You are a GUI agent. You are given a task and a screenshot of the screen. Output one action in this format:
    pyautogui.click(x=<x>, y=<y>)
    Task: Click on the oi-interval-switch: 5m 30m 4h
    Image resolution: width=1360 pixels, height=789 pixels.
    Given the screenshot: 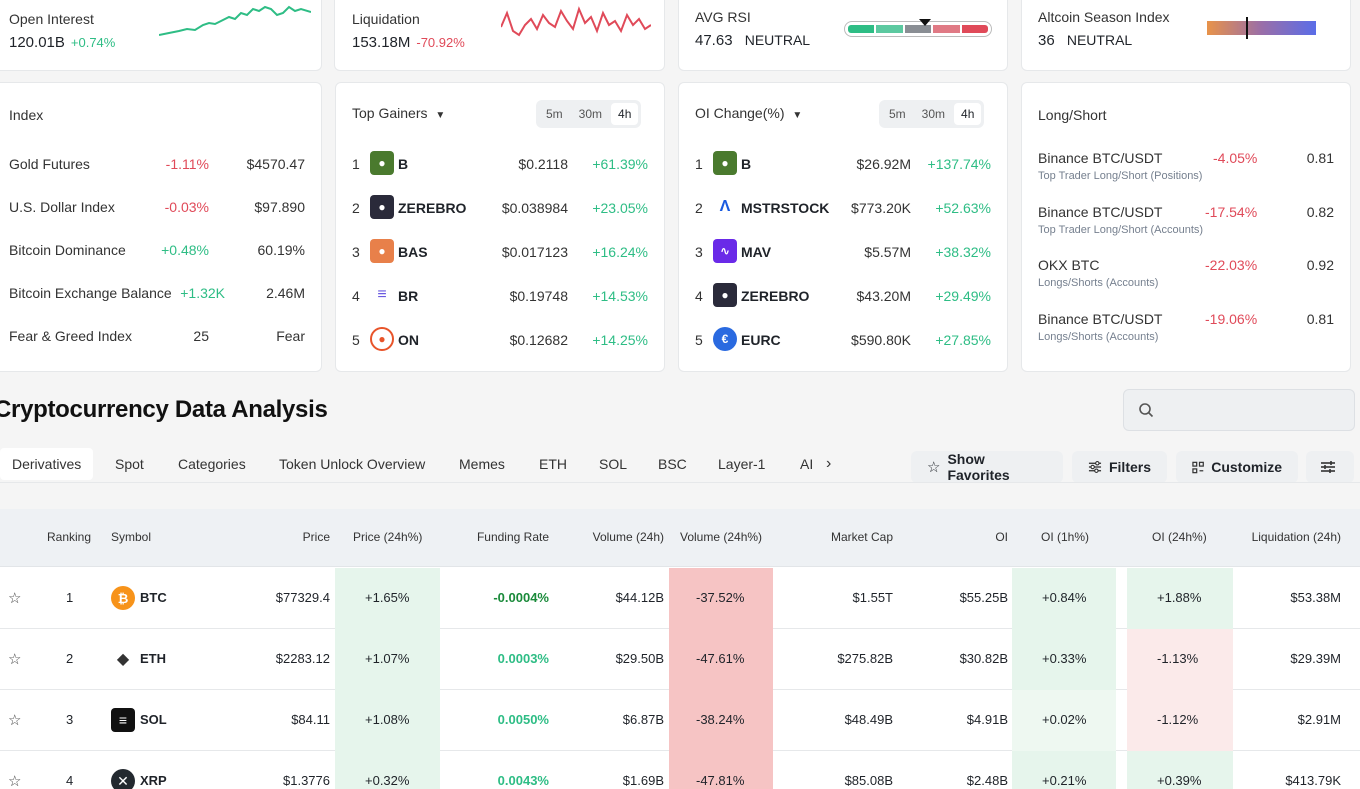 What is the action you would take?
    pyautogui.click(x=932, y=114)
    